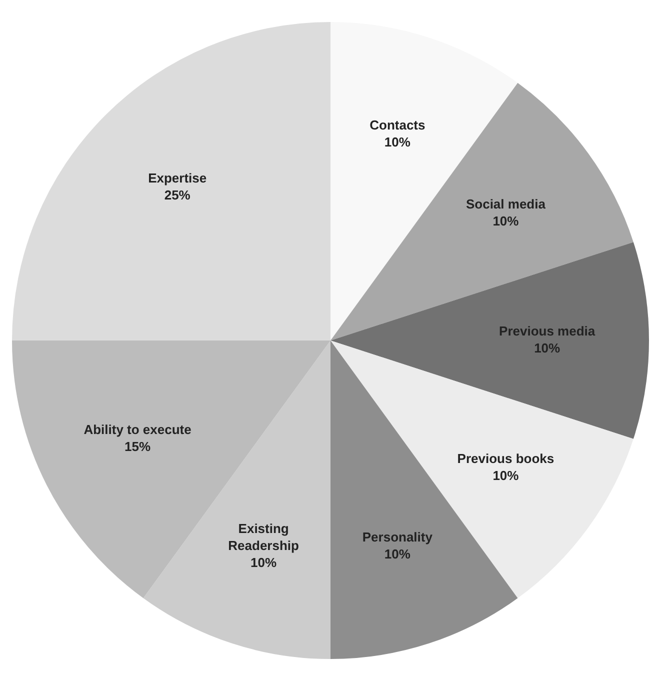 This screenshot has width=665, height=686. What do you see at coordinates (547, 331) in the screenshot?
I see `slice-label: Previous media` at bounding box center [547, 331].